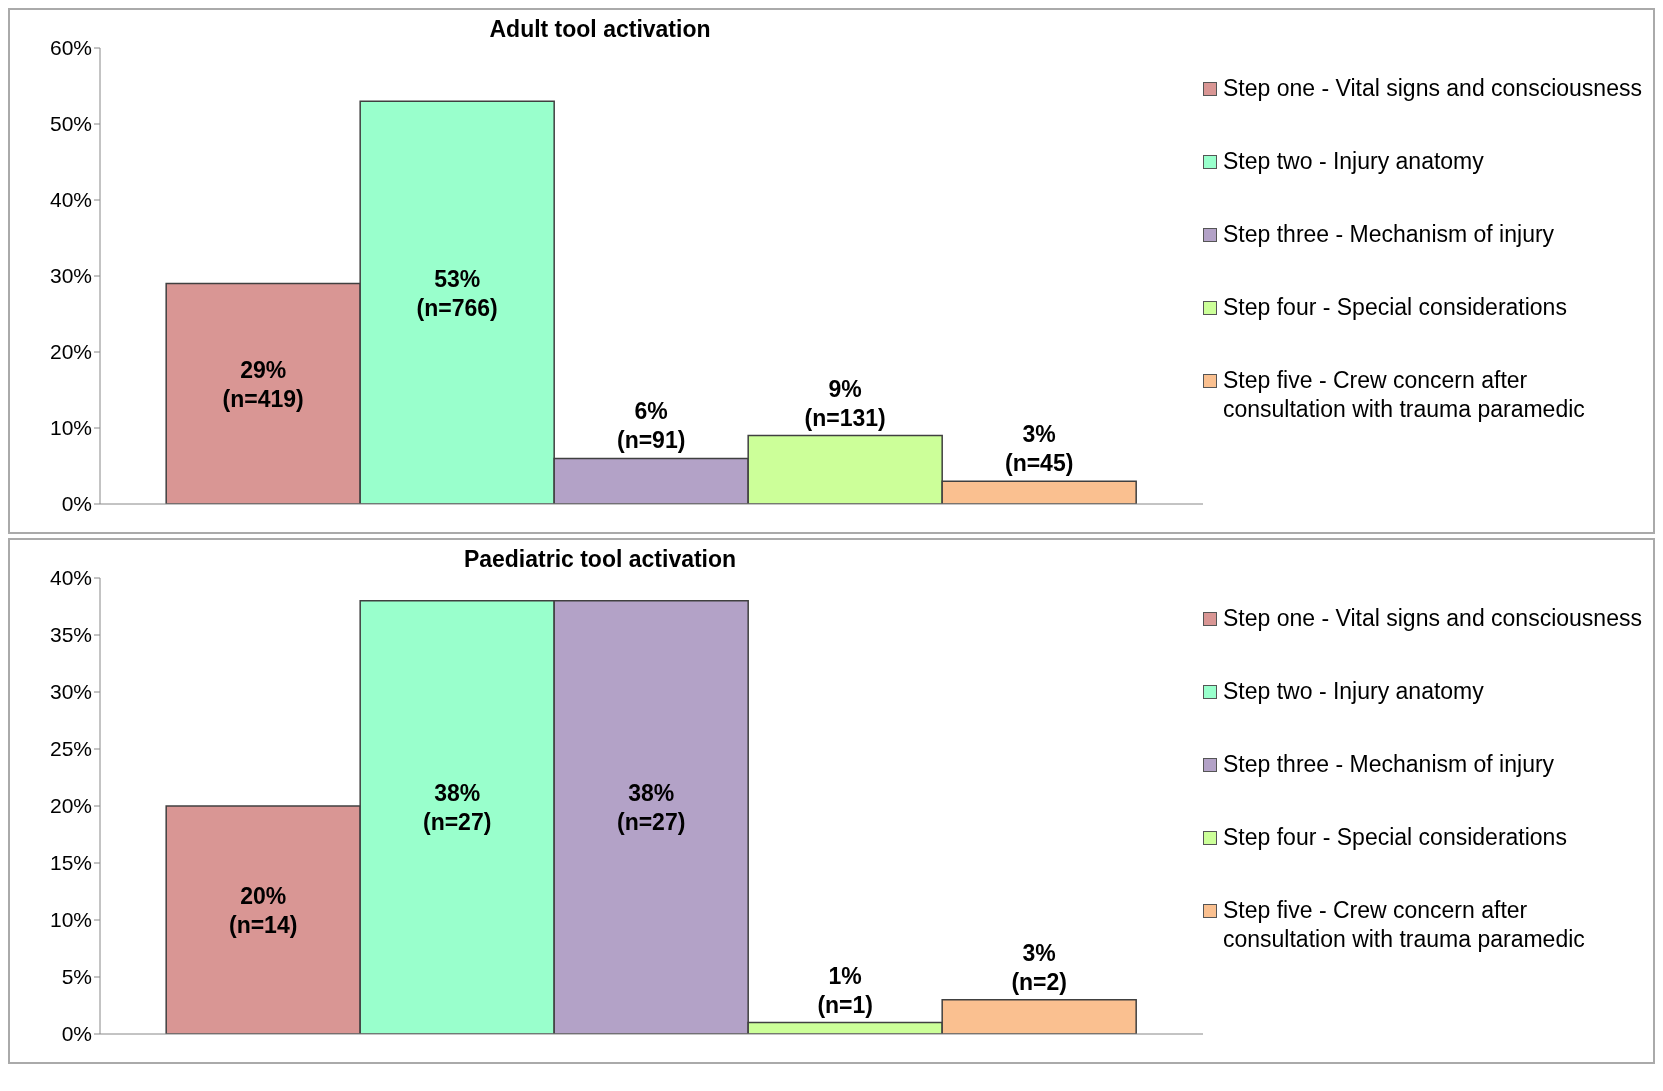 This screenshot has height=1091, width=1663. What do you see at coordinates (70, 48) in the screenshot?
I see `y-tick-label: 60%` at bounding box center [70, 48].